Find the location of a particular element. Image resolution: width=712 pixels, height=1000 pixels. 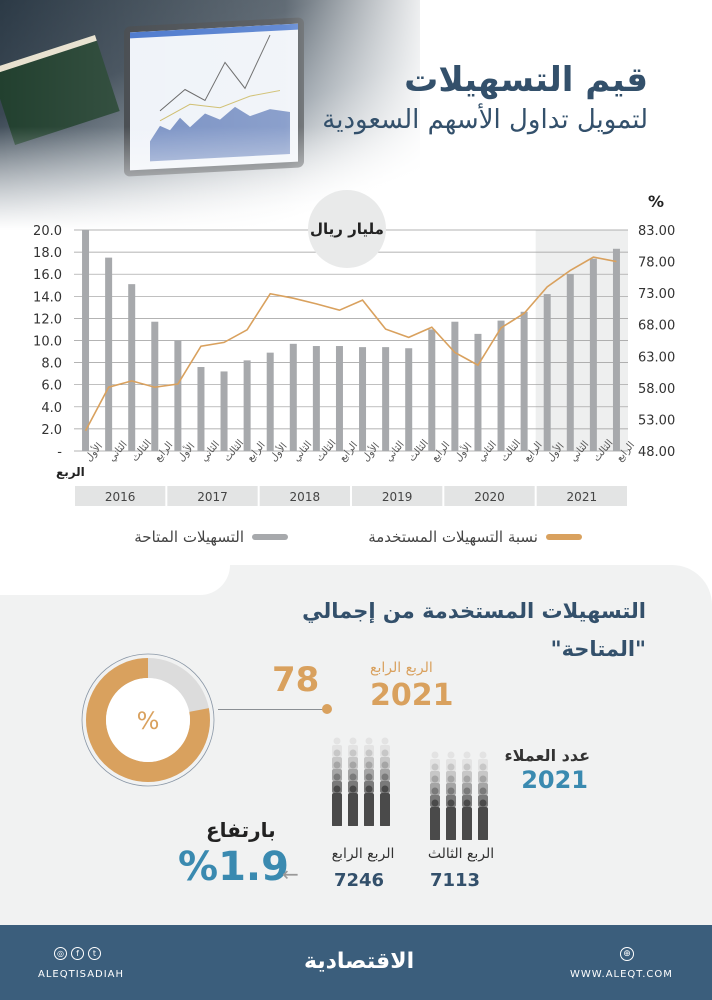

y-tick-right: 63.00 is located at coordinates (656, 357).